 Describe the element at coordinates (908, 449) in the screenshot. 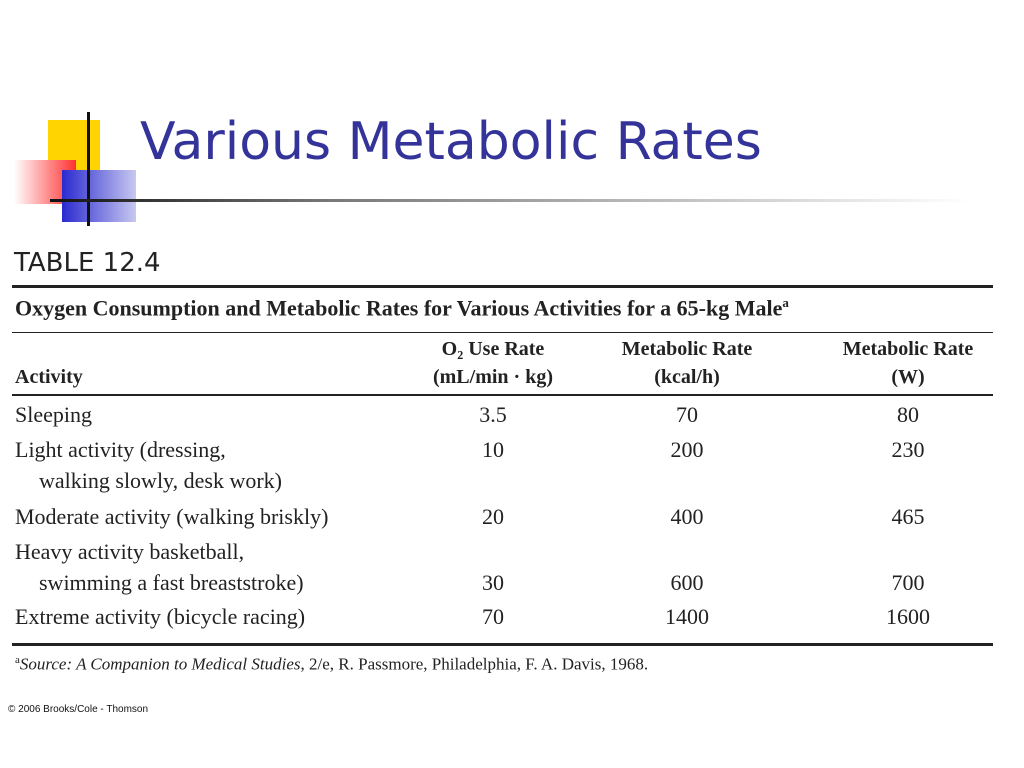

I see `value-cell: 230` at that location.